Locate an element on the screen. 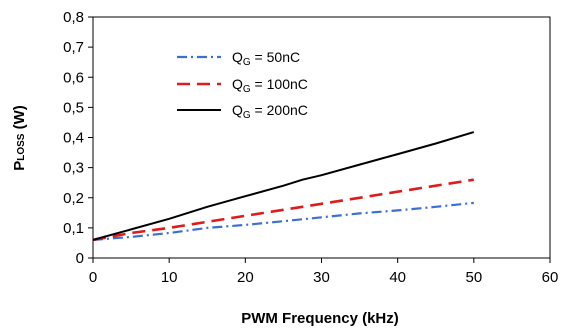 This screenshot has height=329, width=568. y-axis-title-sub: LOSS is located at coordinates (21, 147).